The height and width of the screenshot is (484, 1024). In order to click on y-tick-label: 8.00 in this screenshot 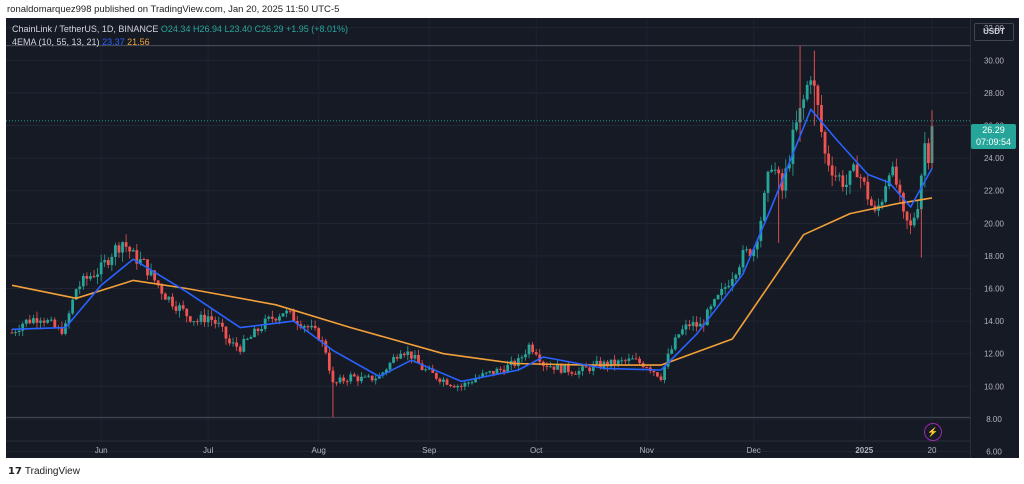, I will do `click(994, 419)`.